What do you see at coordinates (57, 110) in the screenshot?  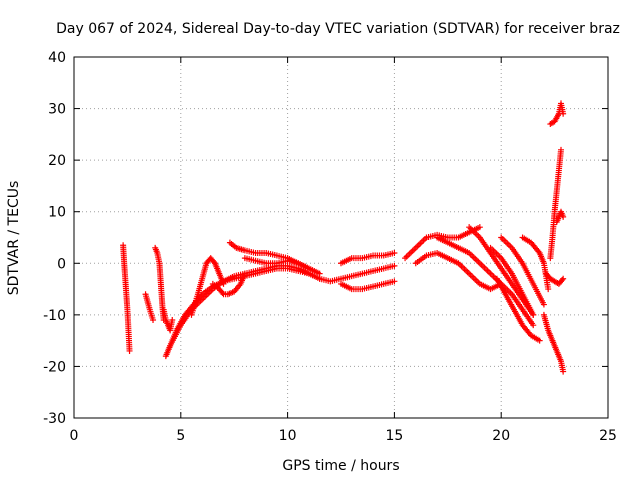 I see `y-tick-label: 30` at bounding box center [57, 110].